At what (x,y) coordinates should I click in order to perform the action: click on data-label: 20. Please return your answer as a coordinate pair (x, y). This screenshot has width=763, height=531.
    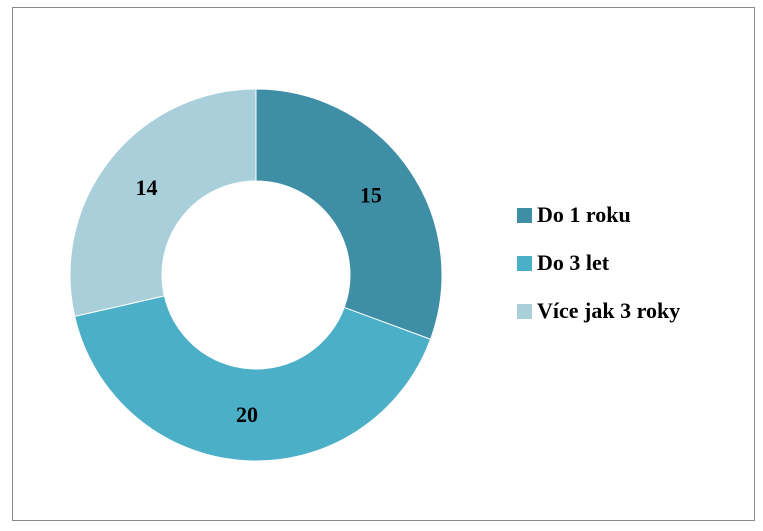
    Looking at the image, I should click on (247, 414).